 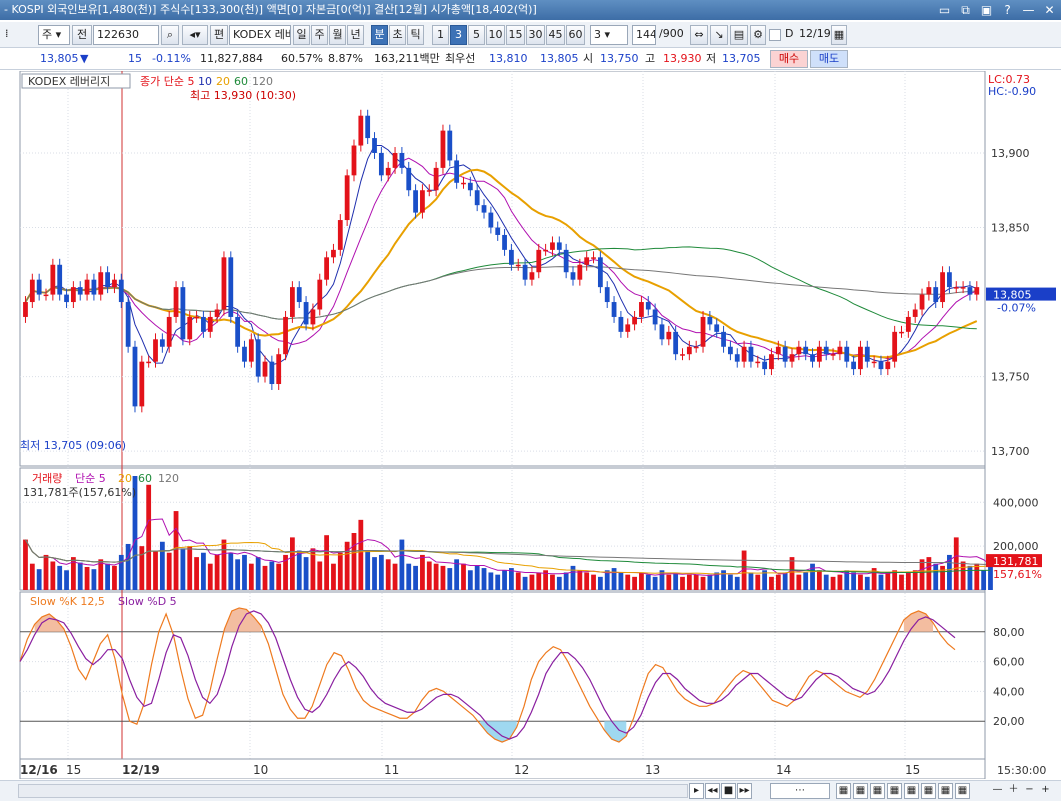 I want to click on layout-icon-2: ▦, so click(x=860, y=791).